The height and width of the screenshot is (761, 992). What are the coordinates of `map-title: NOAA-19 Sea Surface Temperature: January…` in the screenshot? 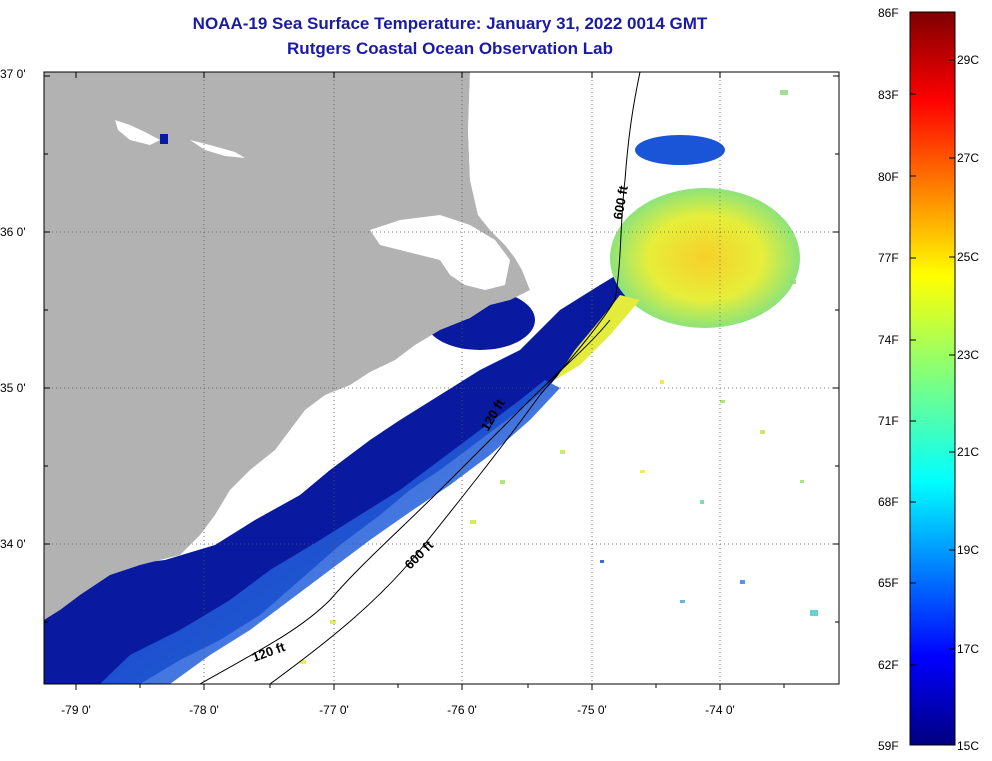 It's located at (450, 23).